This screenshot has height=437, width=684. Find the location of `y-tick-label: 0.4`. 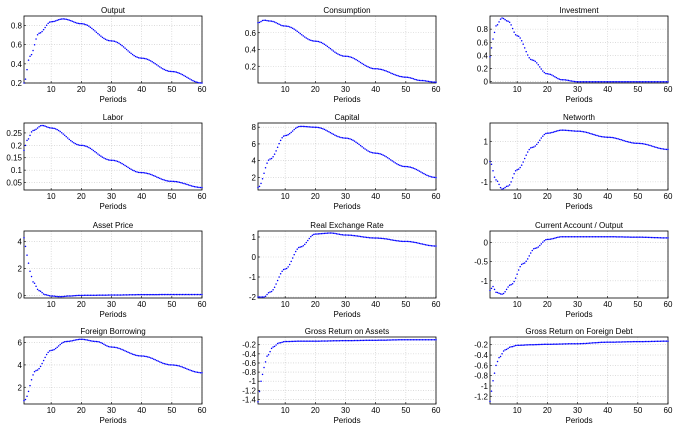

y-tick-label: 0.4 is located at coordinates (17, 64).